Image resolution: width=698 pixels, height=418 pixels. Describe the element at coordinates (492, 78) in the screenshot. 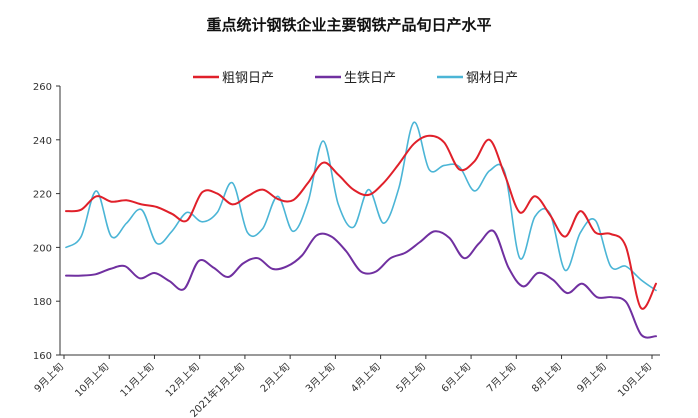

I see `legend-label-steel-products: 钢材日产` at that location.